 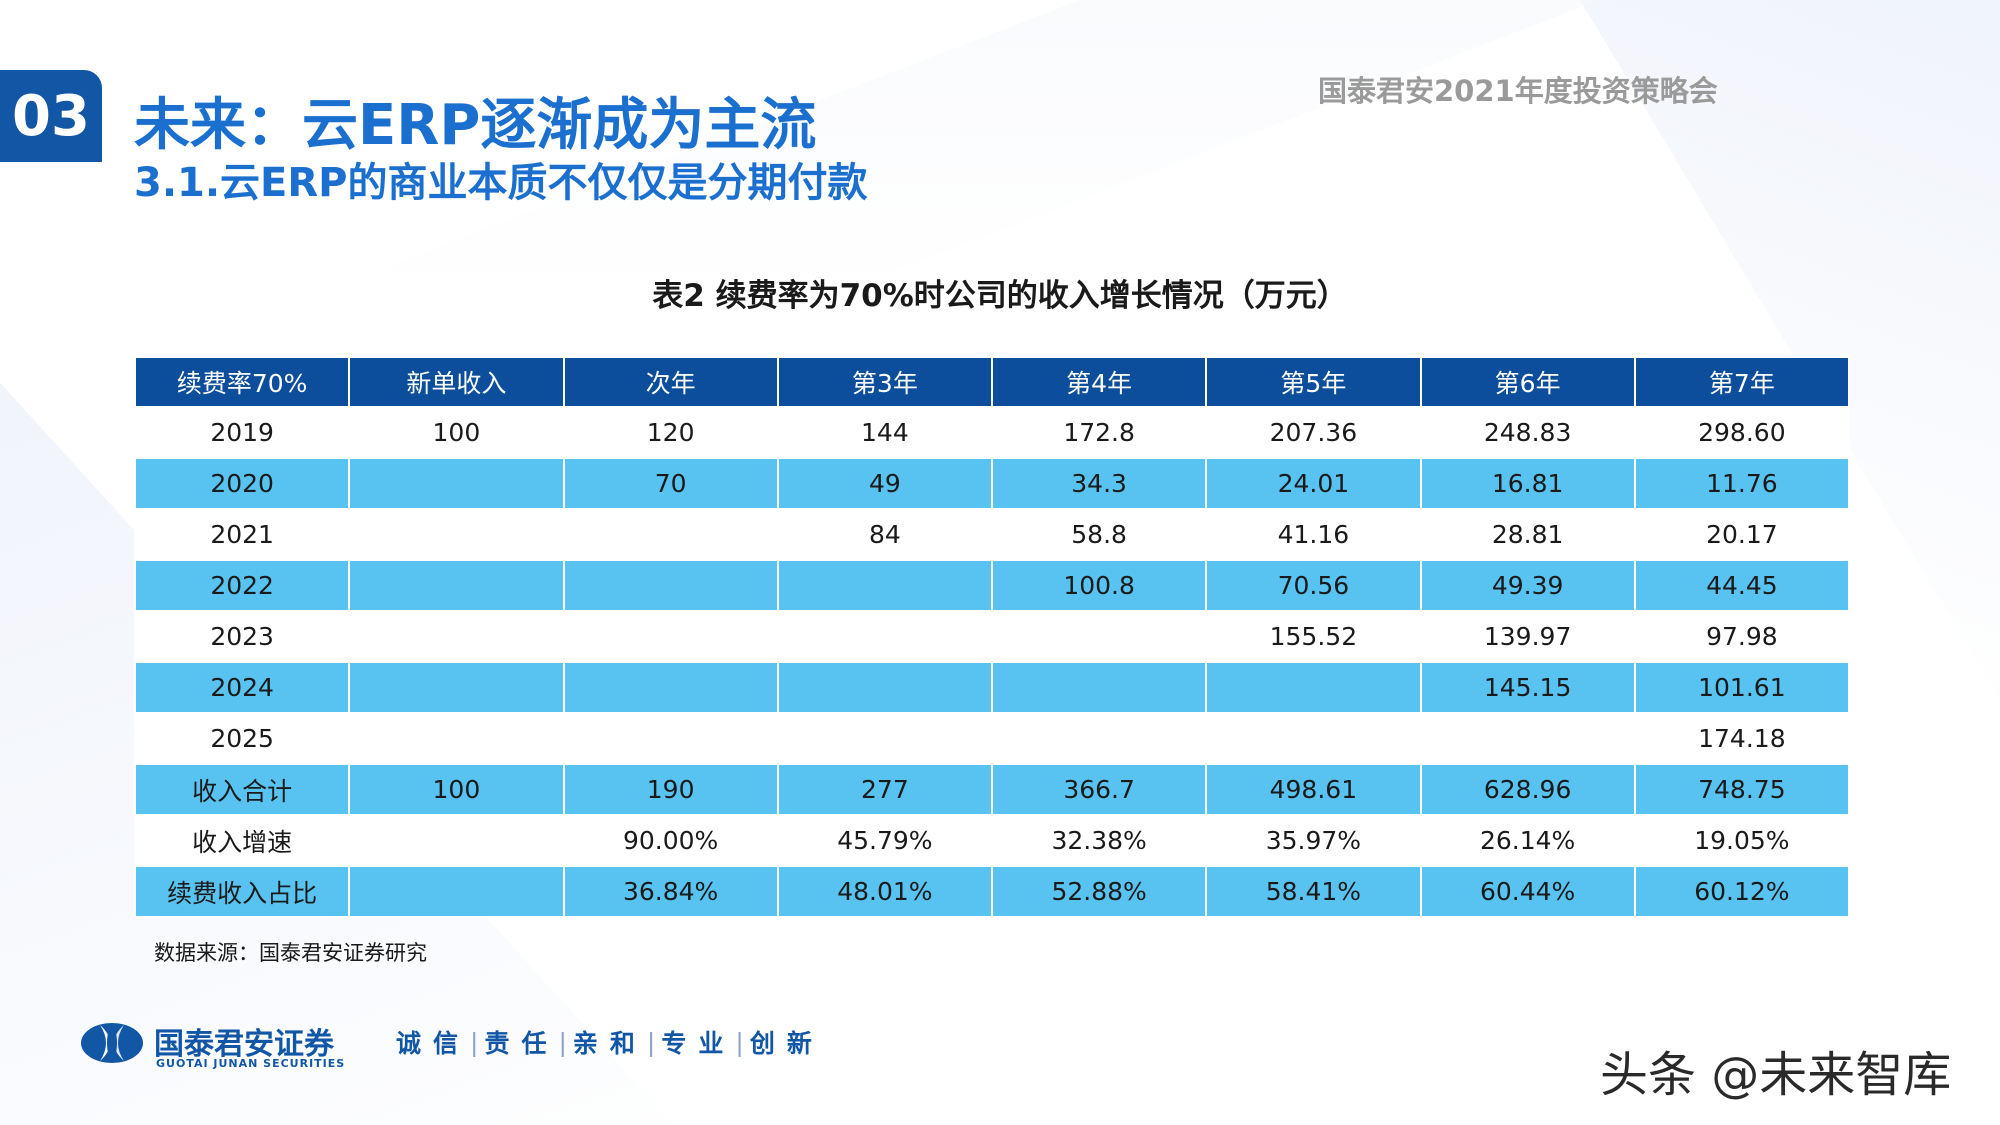 What do you see at coordinates (885, 840) in the screenshot?
I see `table-cell: 45.79%` at bounding box center [885, 840].